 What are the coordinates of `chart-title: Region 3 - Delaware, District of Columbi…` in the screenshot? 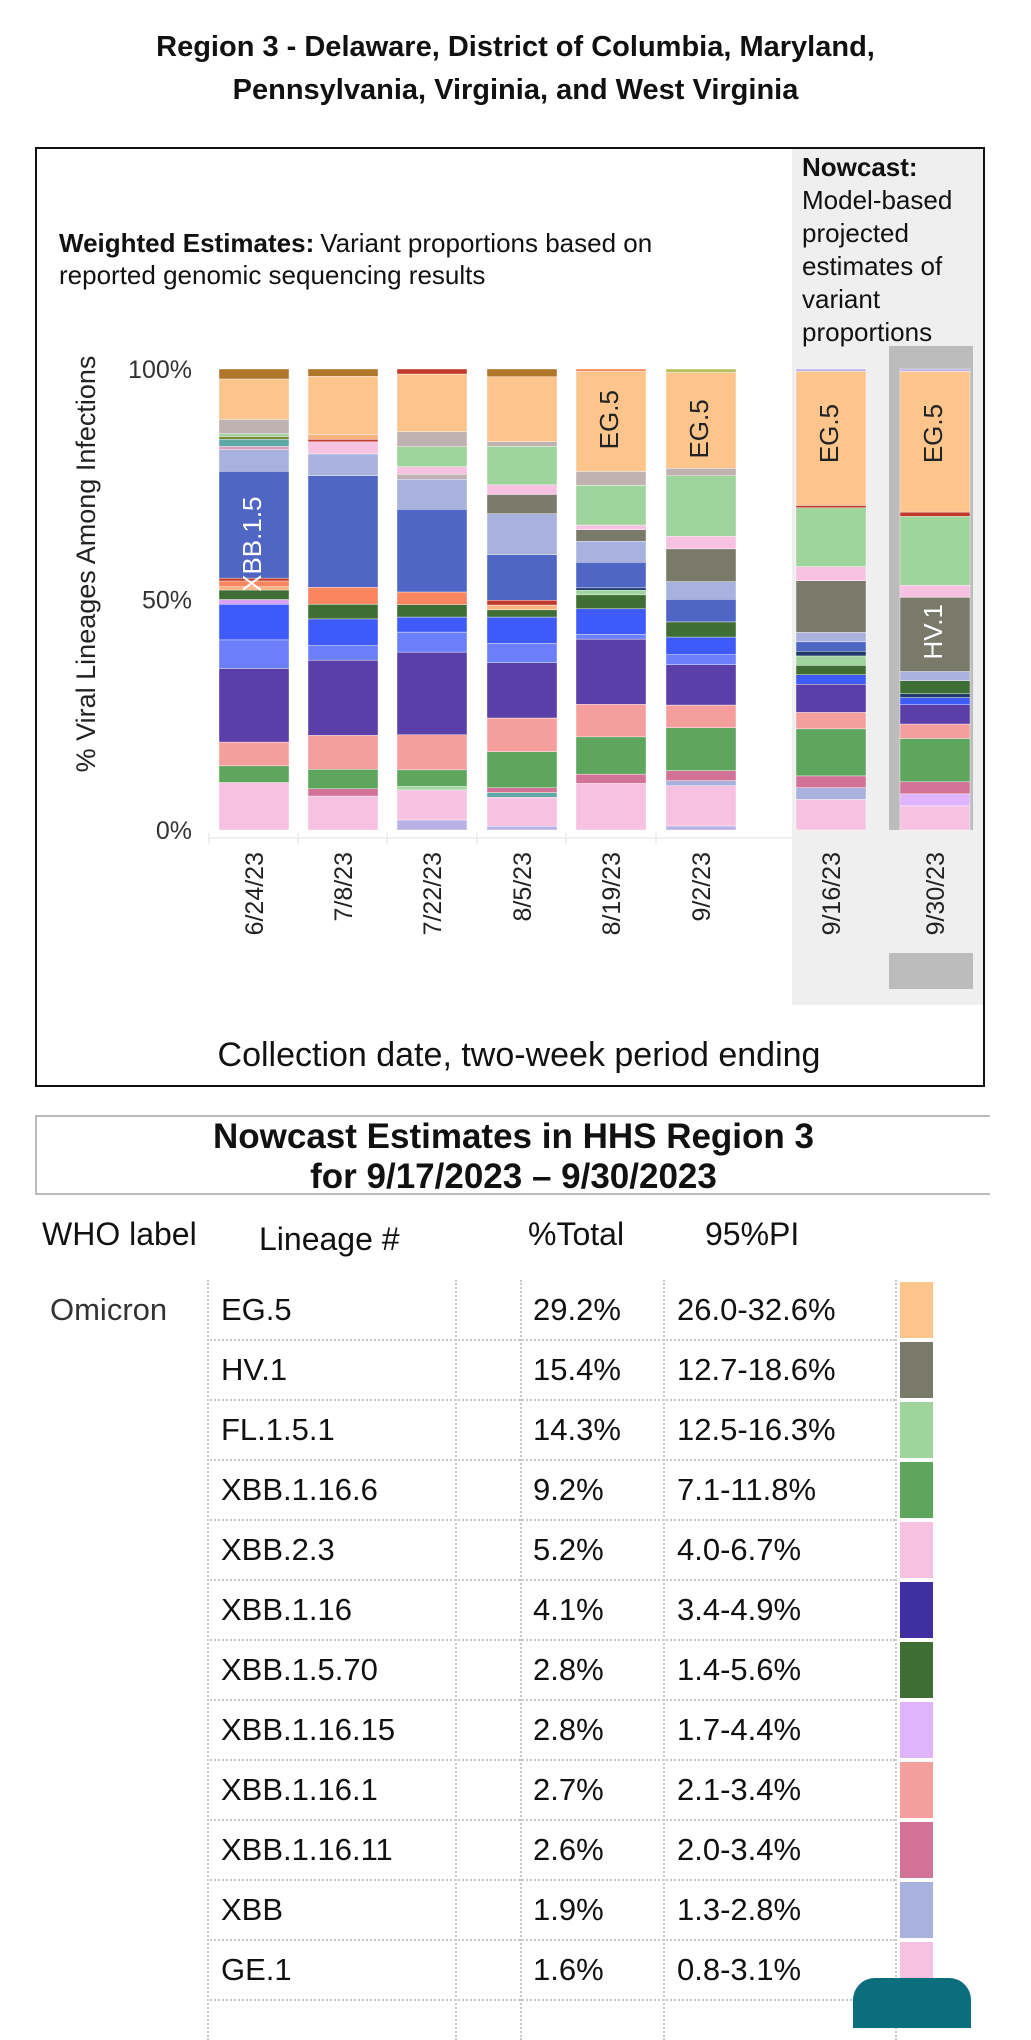 It's located at (515, 69).